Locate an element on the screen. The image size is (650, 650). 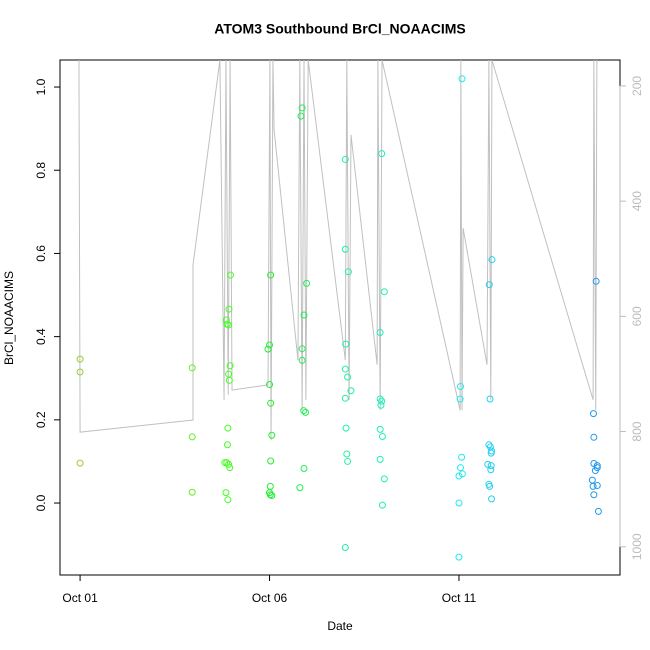
y-tick-label: 0.8 is located at coordinates (41, 170).